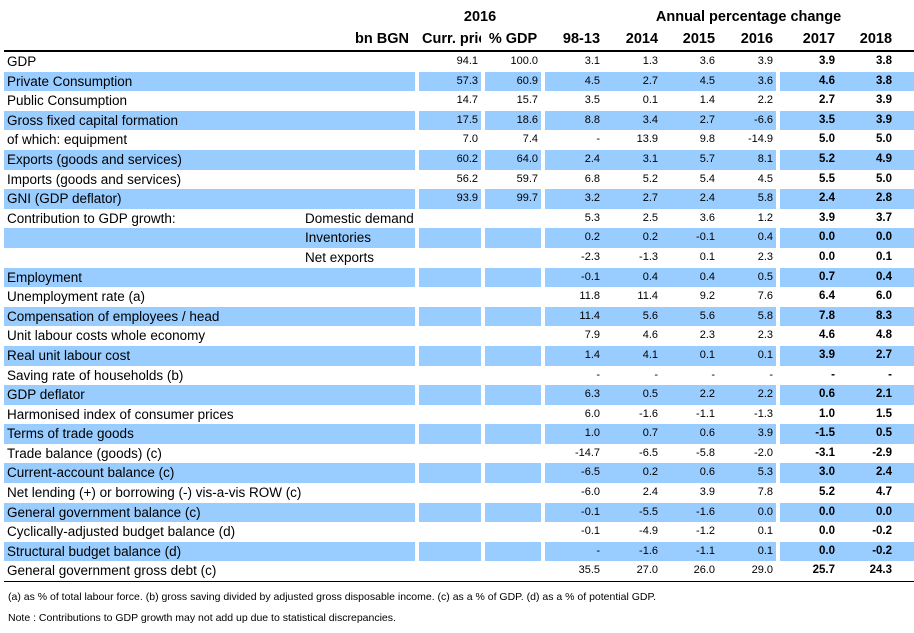 This screenshot has width=914, height=633. Describe the element at coordinates (632, 316) in the screenshot. I see `cell-2014: 5.6` at that location.